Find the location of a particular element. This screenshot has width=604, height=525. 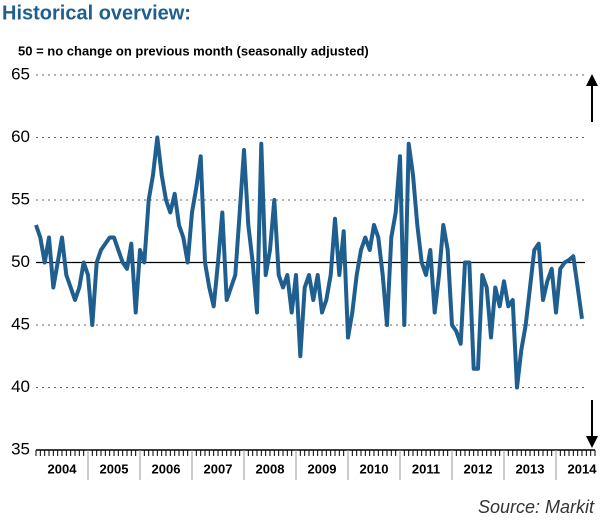

arrow-down is located at coordinates (592, 424).